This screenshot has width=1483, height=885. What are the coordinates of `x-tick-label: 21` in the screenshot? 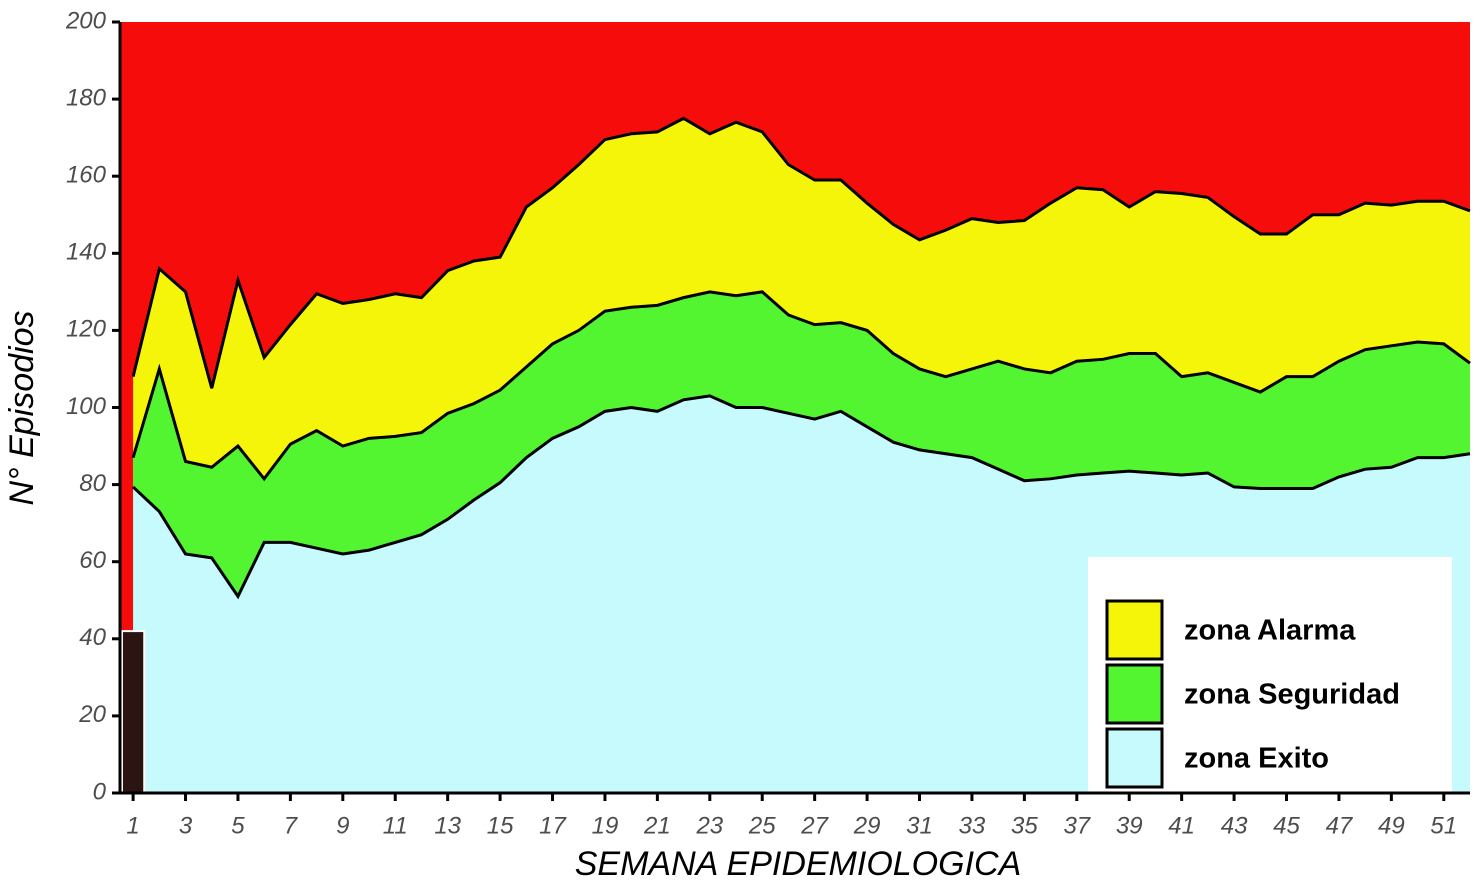 It's located at (657, 825).